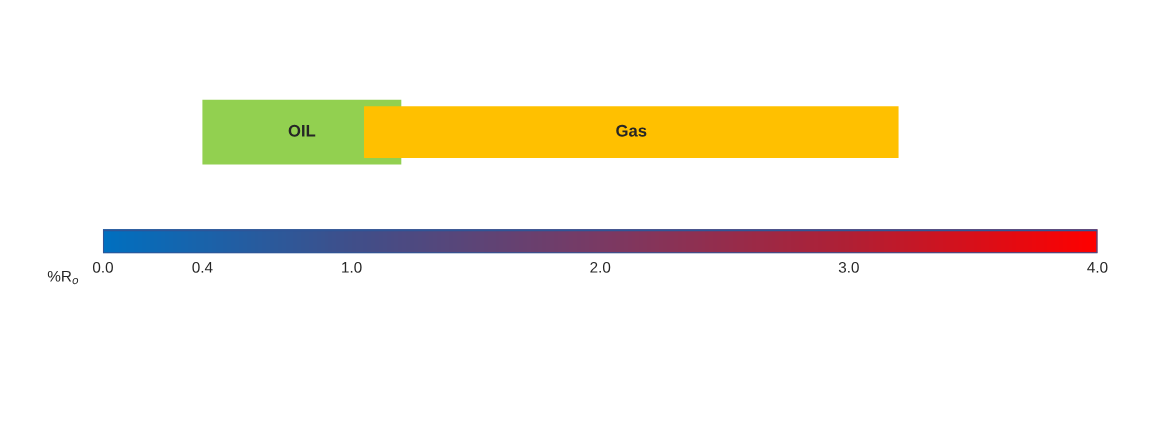  I want to click on x-tick-label: 4.0, so click(1097, 267).